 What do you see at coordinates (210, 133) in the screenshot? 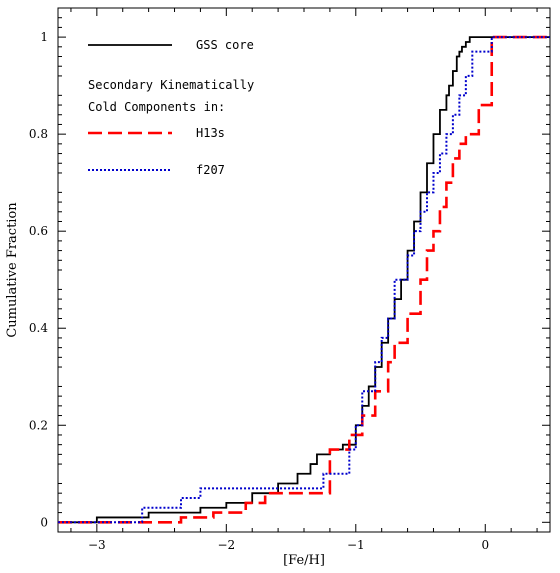
I see `legend-label-h13s: H13s` at bounding box center [210, 133].